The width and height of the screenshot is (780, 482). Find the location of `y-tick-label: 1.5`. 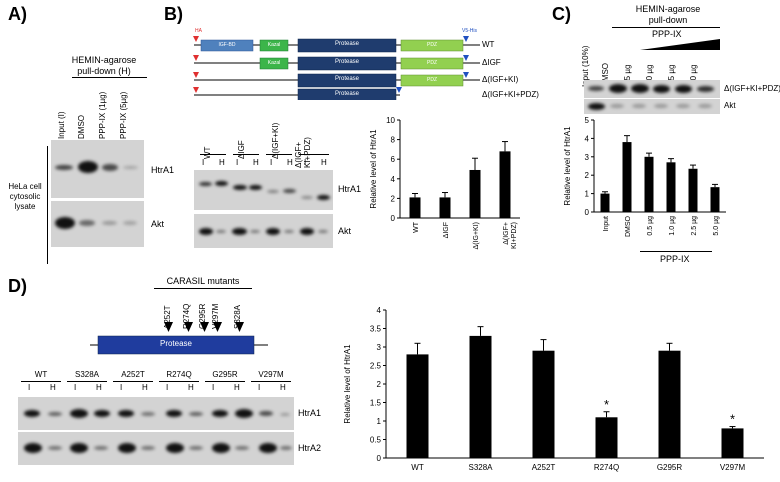

y-tick-label: 1.5 is located at coordinates (376, 403).